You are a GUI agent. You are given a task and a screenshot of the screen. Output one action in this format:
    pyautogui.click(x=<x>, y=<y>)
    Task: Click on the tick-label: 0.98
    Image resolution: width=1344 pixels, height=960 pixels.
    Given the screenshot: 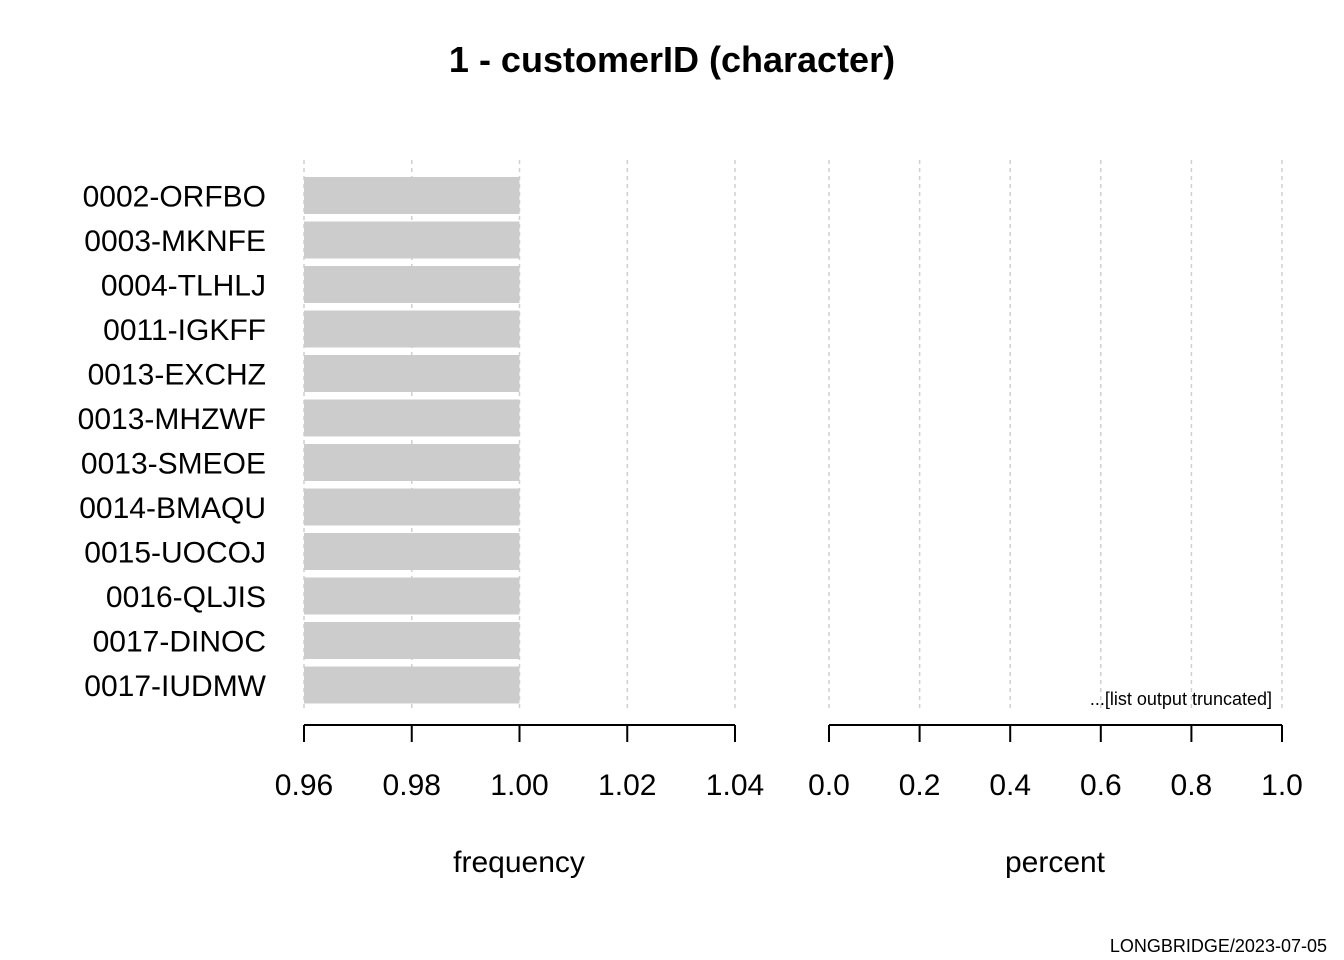 What is the action you would take?
    pyautogui.click(x=412, y=785)
    